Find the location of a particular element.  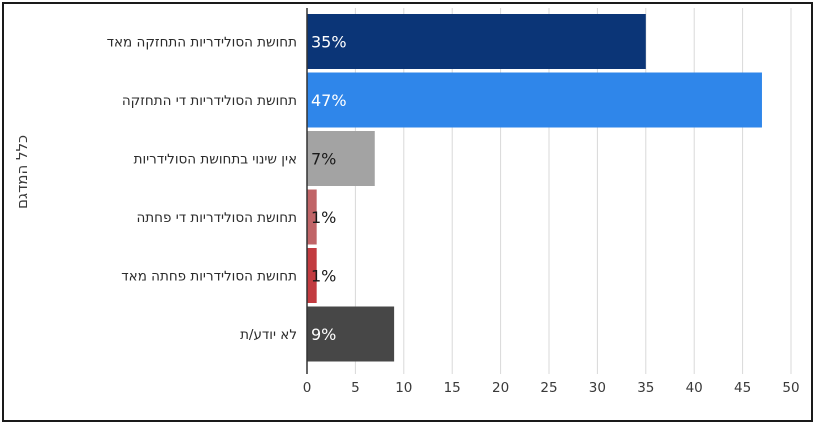

category-label: תחושת הסולידריות די פחתה is located at coordinates (216, 218).